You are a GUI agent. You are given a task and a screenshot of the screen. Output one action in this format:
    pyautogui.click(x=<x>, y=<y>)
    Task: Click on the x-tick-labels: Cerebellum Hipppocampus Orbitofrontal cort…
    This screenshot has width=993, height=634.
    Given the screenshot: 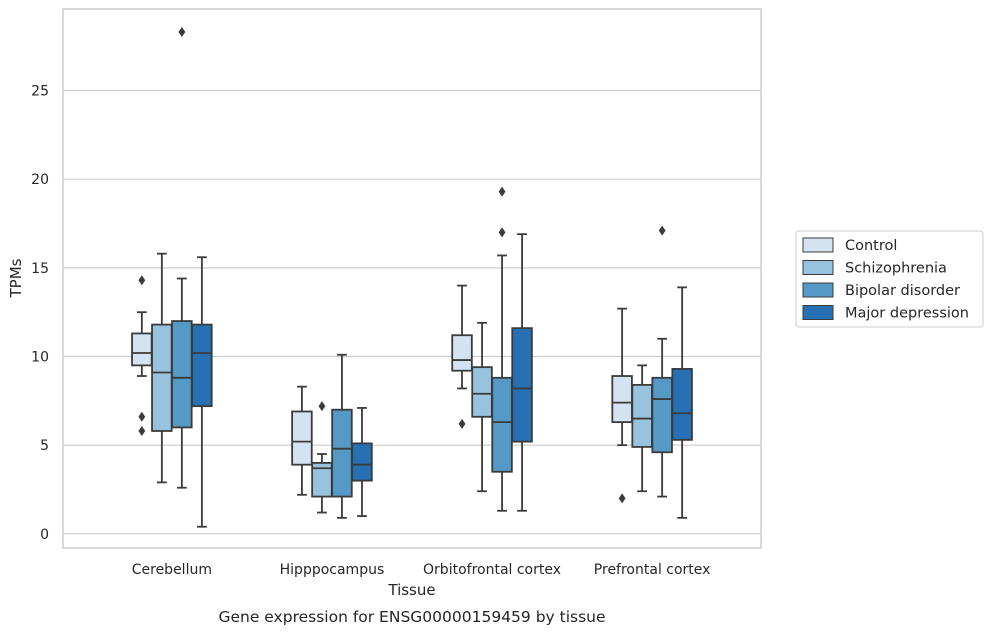 What is the action you would take?
    pyautogui.click(x=421, y=570)
    